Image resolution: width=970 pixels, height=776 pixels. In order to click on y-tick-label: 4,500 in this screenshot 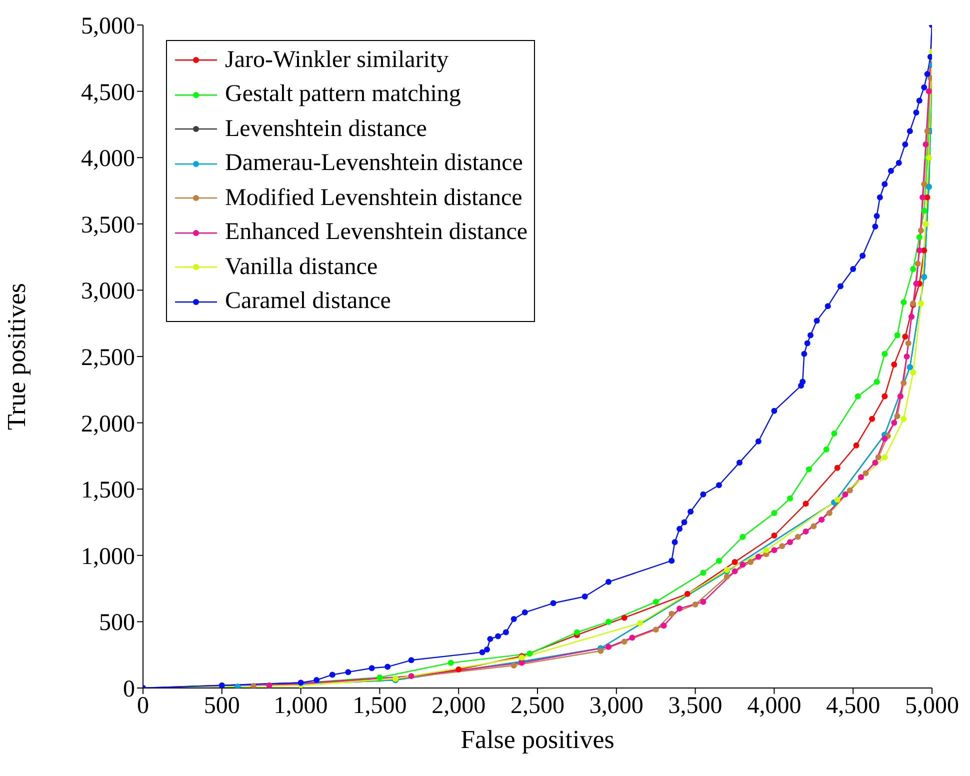, I will do `click(108, 93)`.